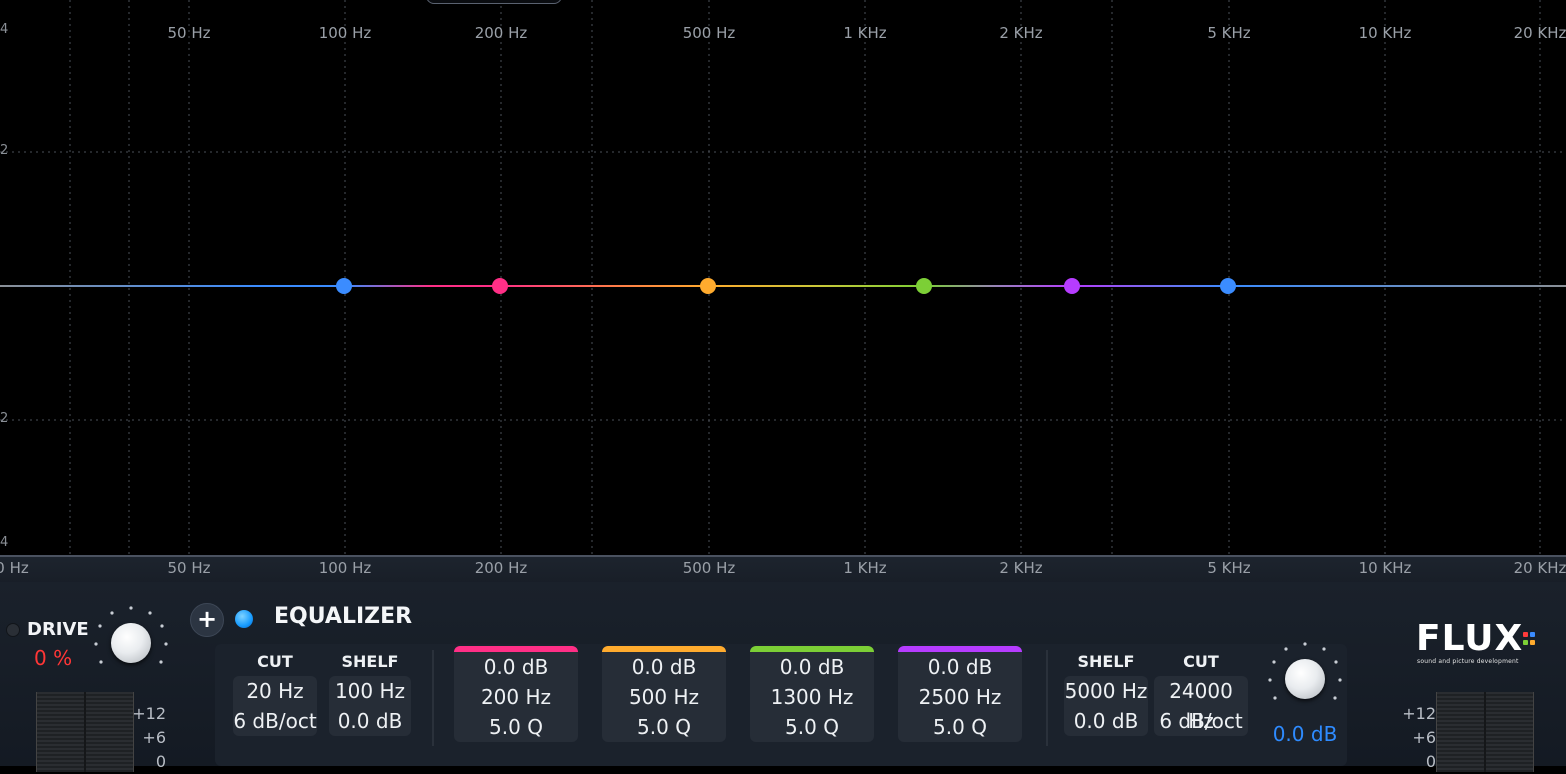  I want to click on band-3-node, so click(924, 286).